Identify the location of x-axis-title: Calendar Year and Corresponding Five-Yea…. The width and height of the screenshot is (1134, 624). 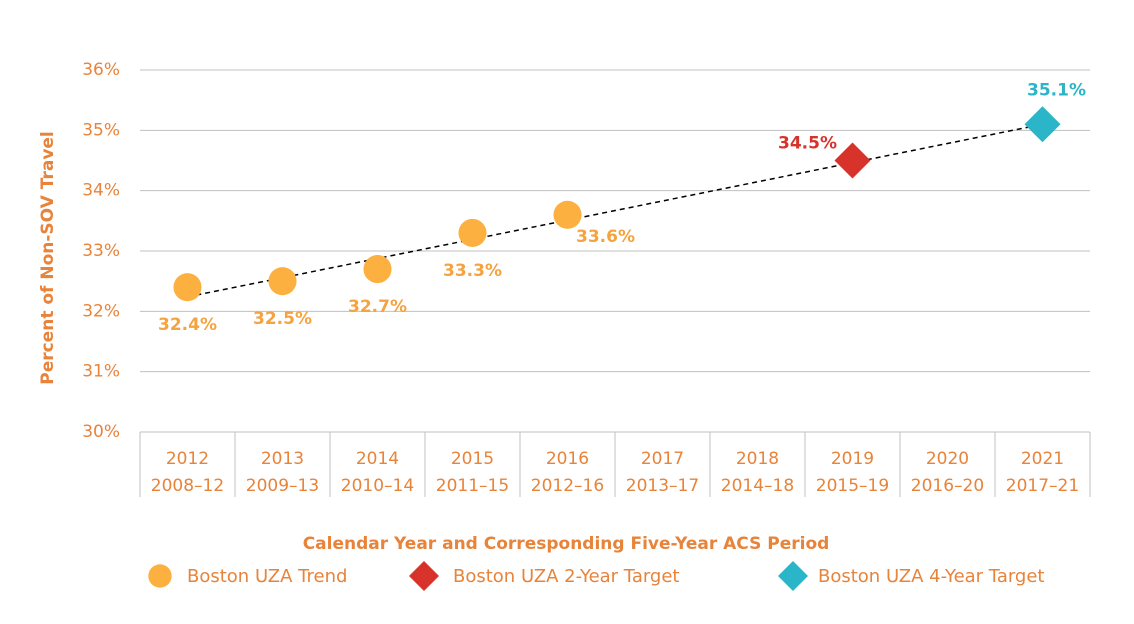
(566, 544).